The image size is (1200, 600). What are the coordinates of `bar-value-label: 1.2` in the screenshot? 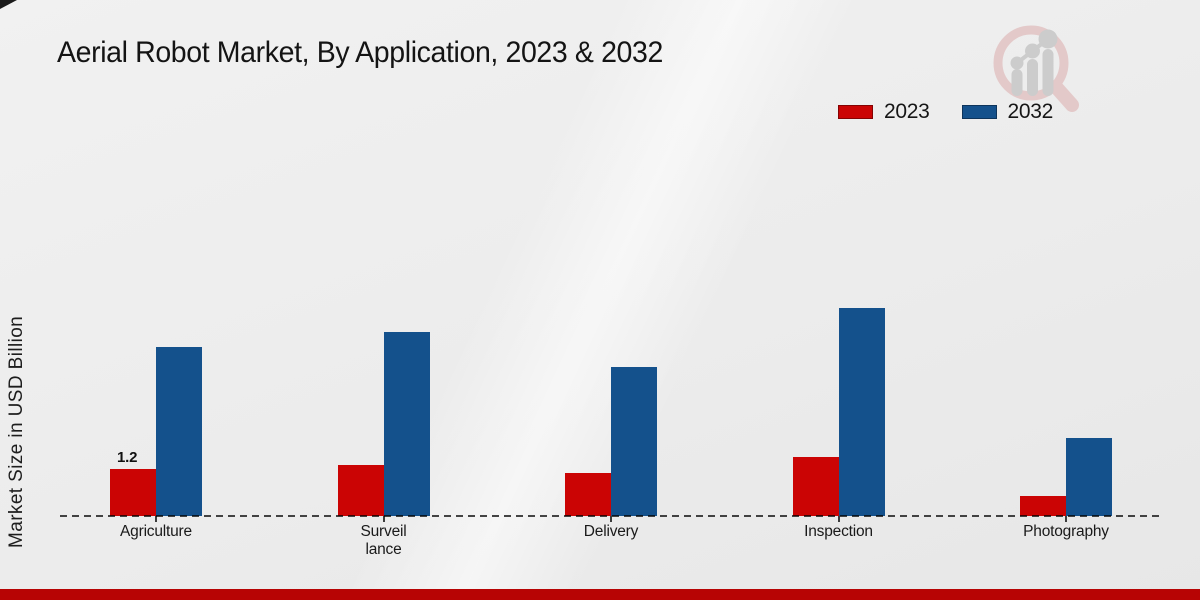 It's located at (127, 457).